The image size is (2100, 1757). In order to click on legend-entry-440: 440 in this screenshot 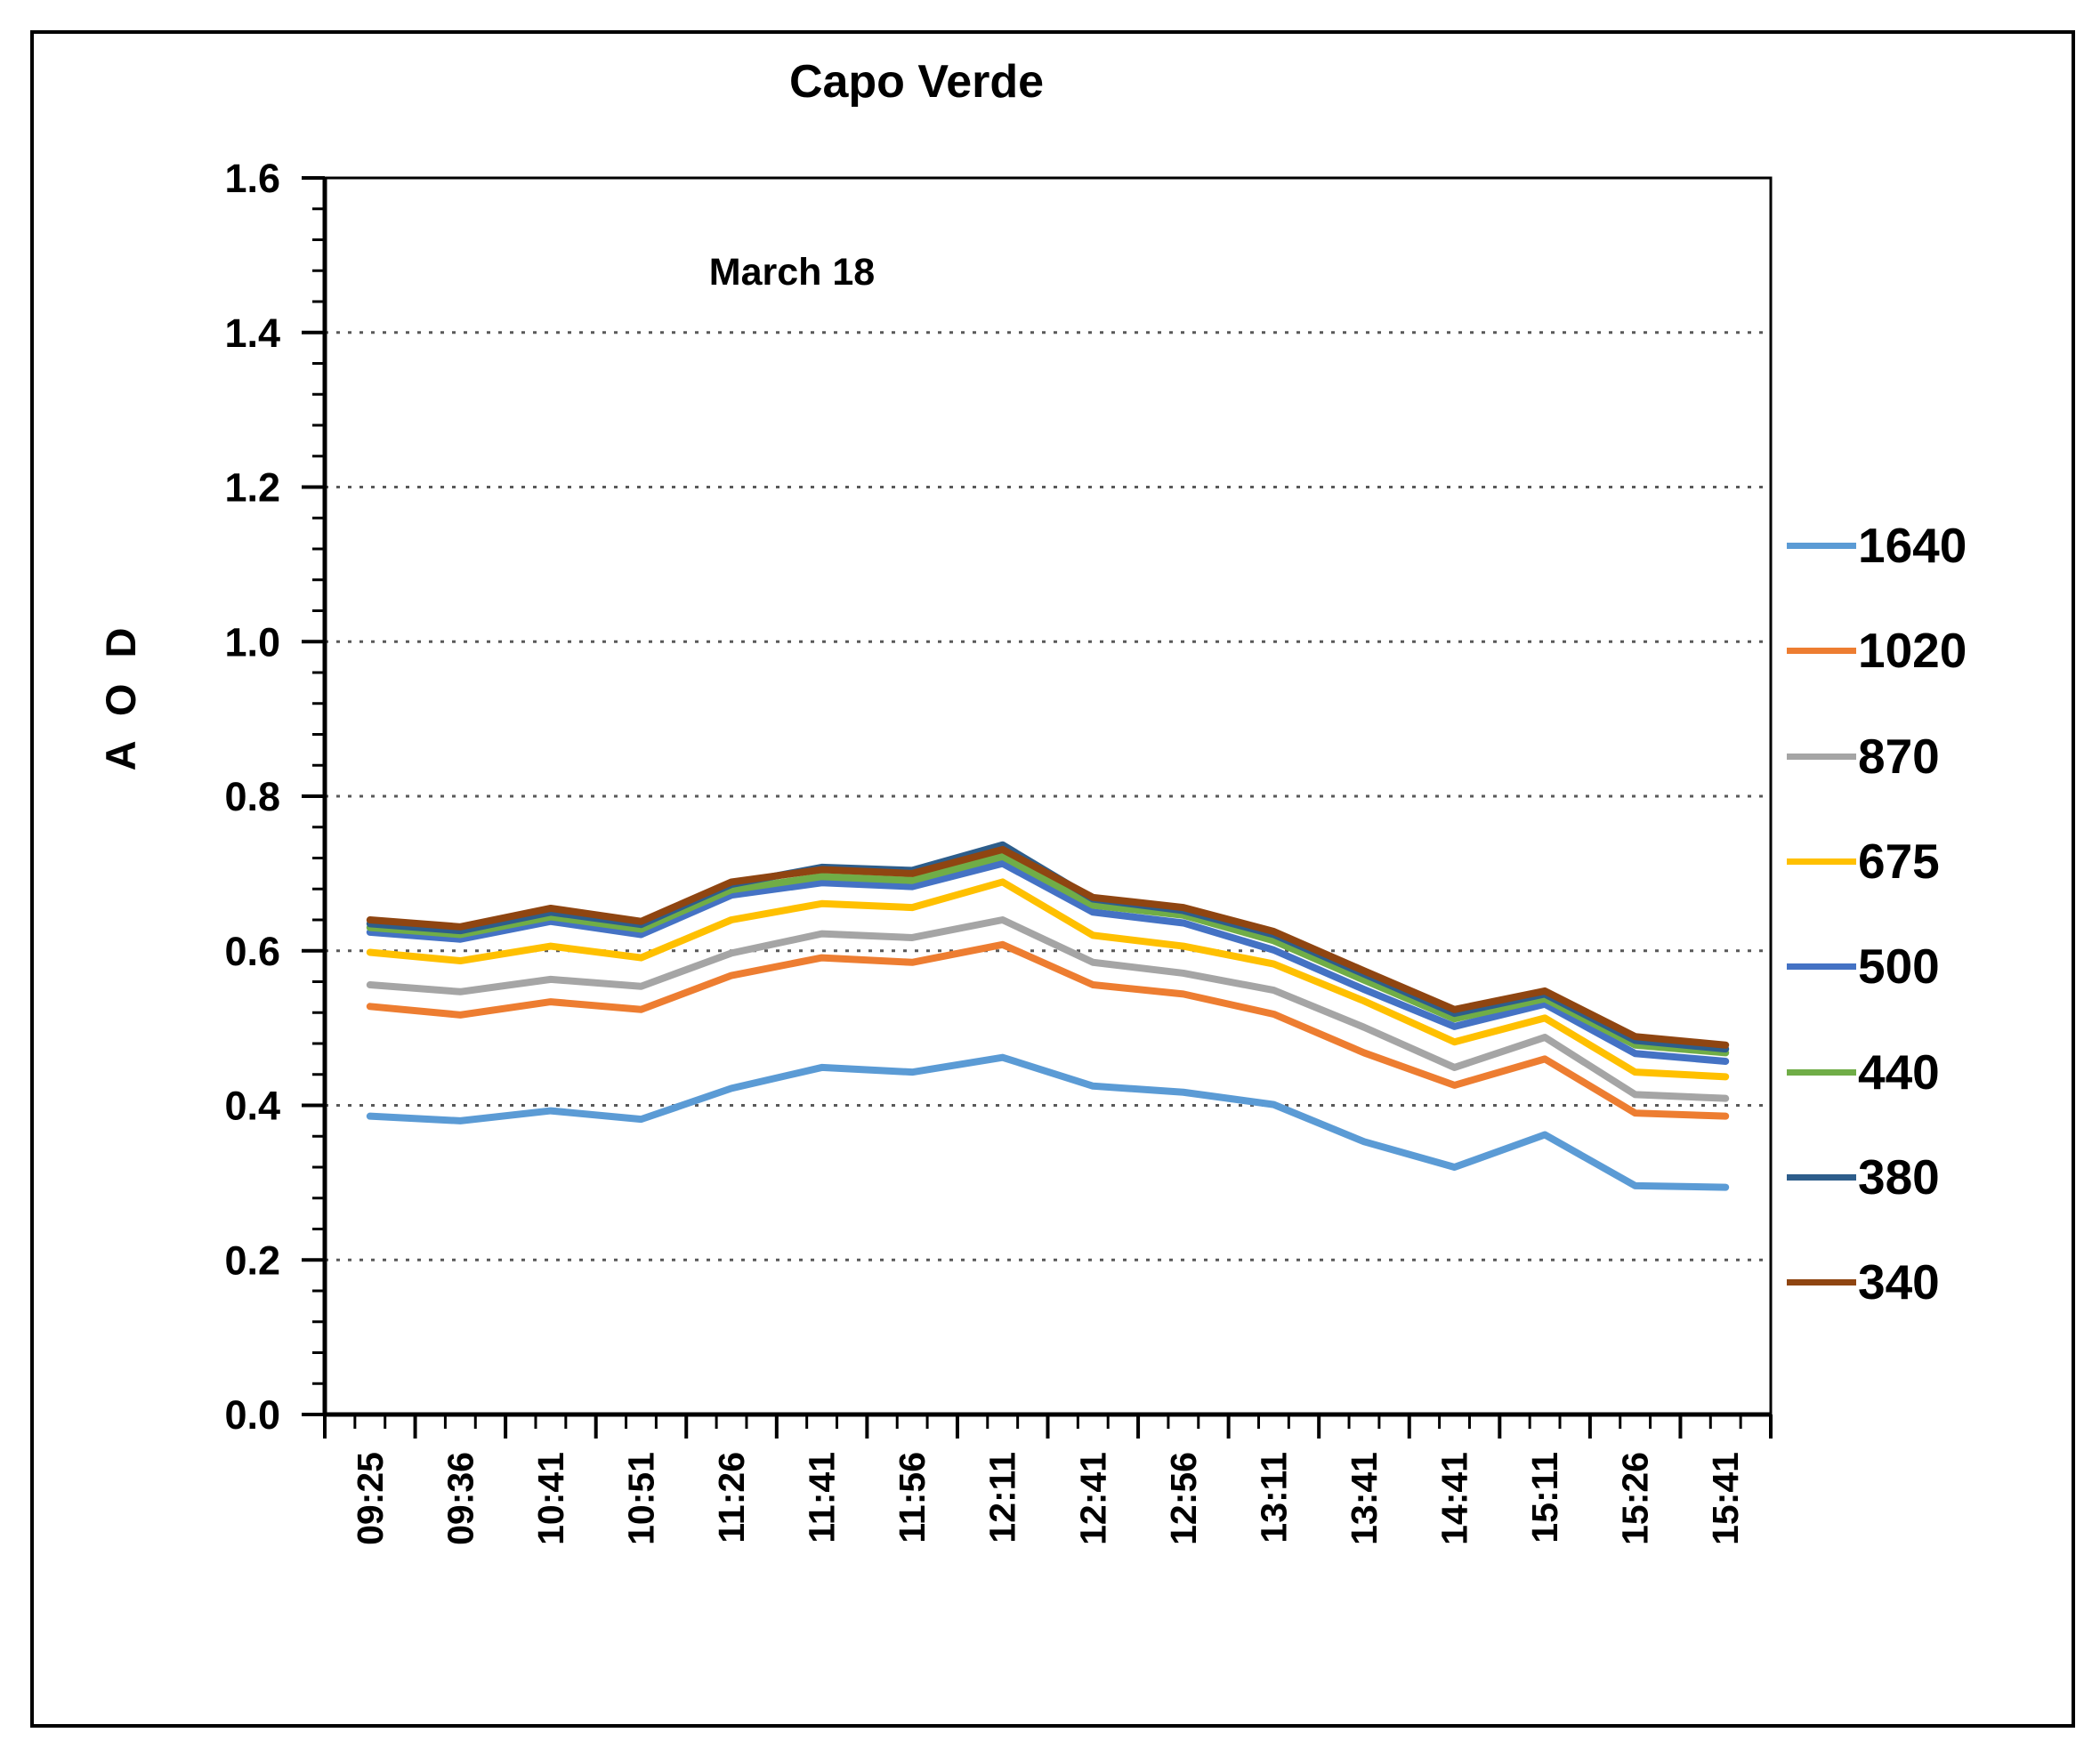, I will do `click(1863, 1072)`.